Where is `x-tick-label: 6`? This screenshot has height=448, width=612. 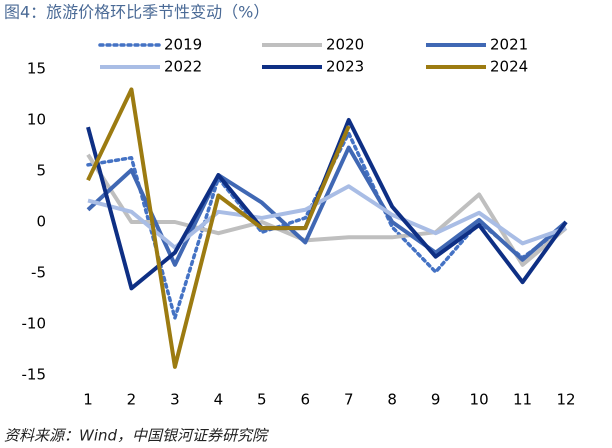
x-tick-label: 6 is located at coordinates (305, 400).